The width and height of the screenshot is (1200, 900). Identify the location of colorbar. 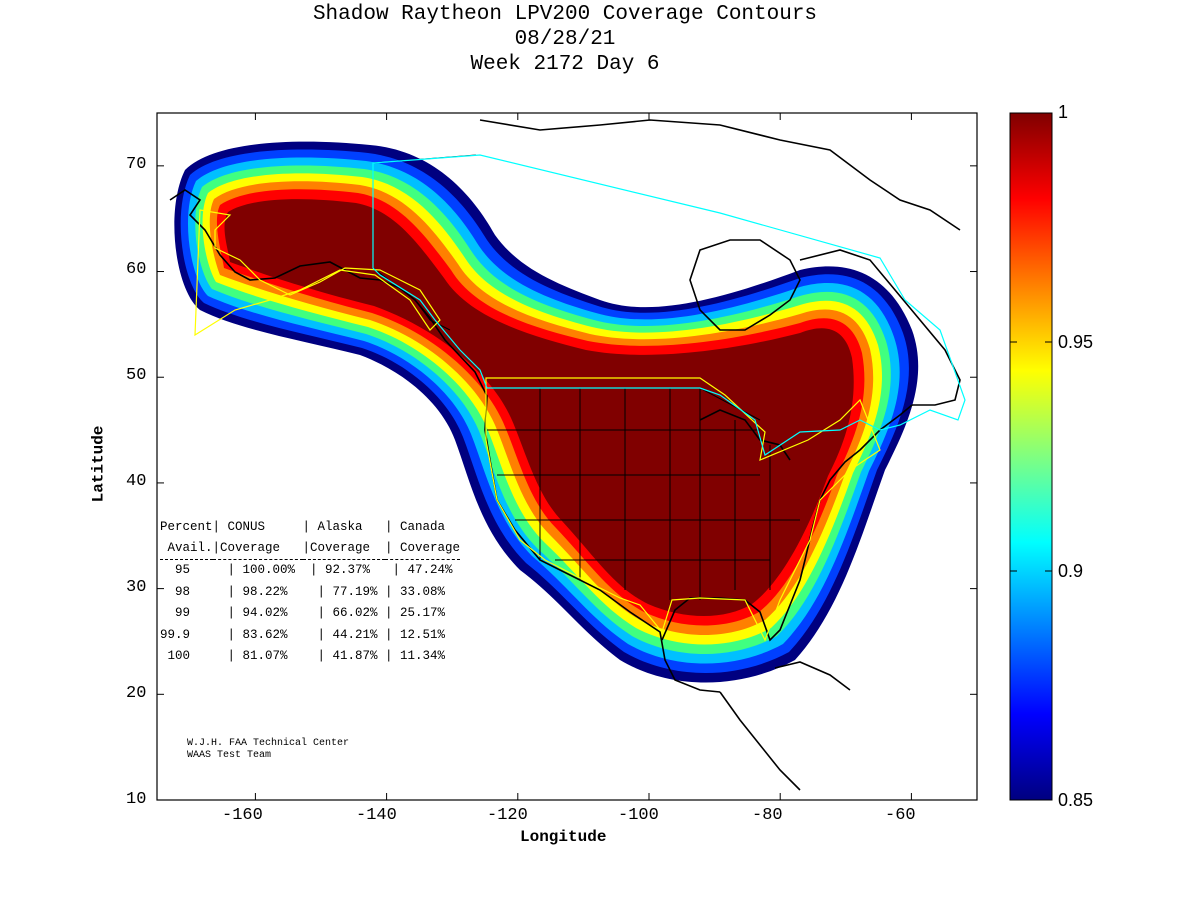
(1031, 456).